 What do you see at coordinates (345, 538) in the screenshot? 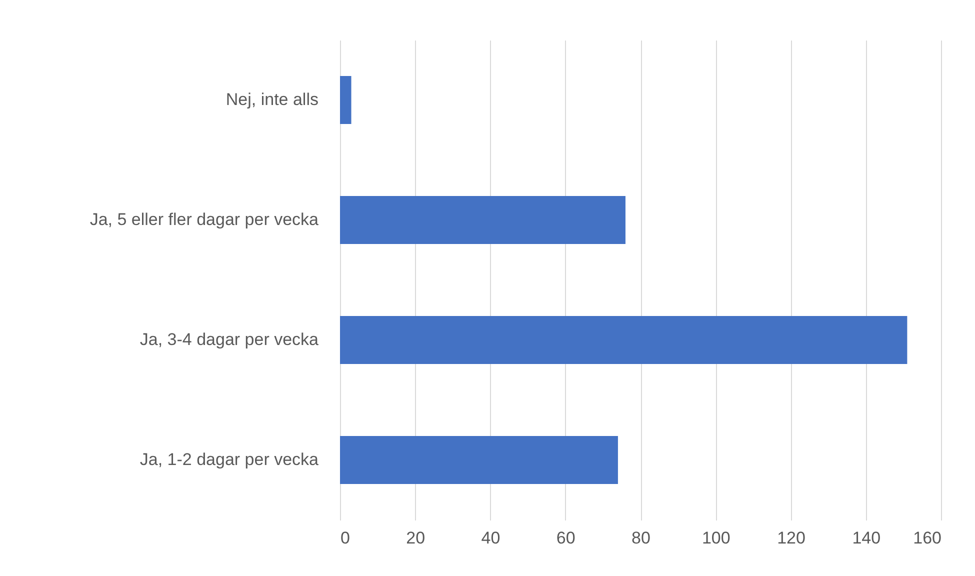
I see `x-tick-label: 0` at bounding box center [345, 538].